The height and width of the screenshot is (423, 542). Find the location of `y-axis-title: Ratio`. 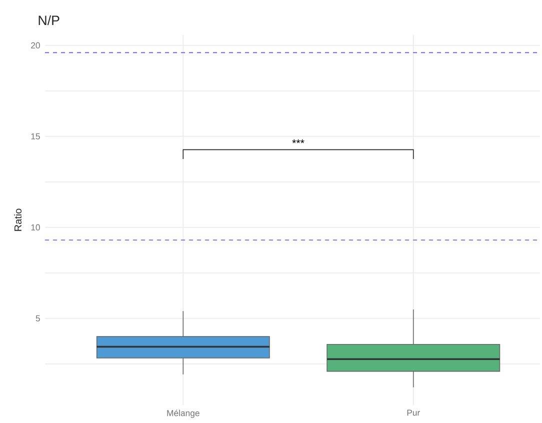

y-axis-title: Ratio is located at coordinates (18, 219).